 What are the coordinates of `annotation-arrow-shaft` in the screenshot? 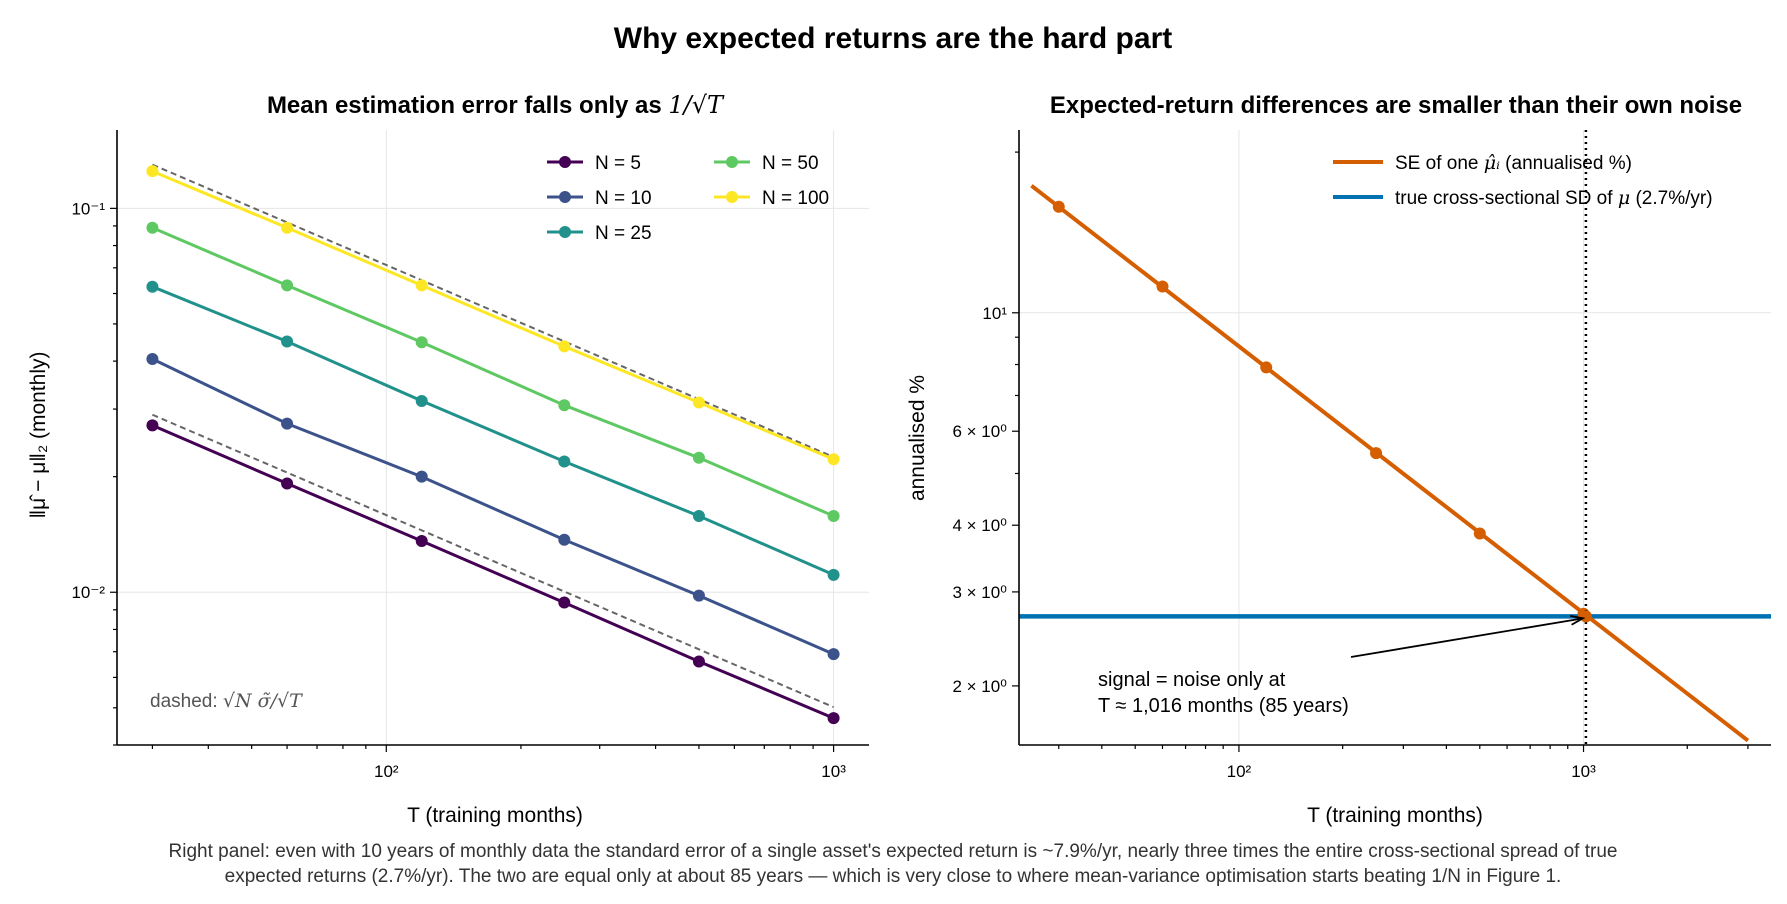 It's located at (1467, 637).